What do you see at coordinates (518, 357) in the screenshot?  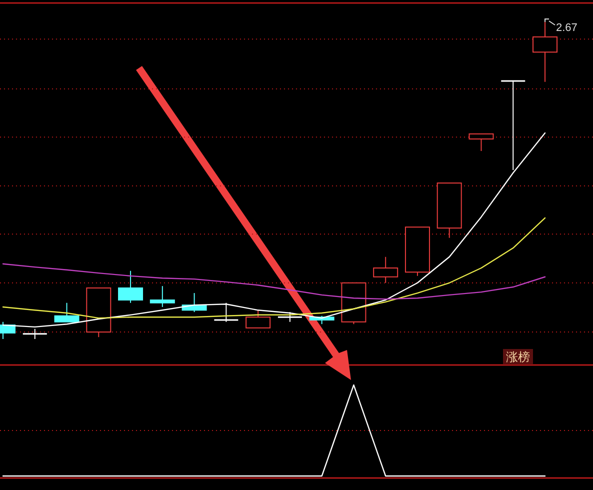 I see `text: 涨榜` at bounding box center [518, 357].